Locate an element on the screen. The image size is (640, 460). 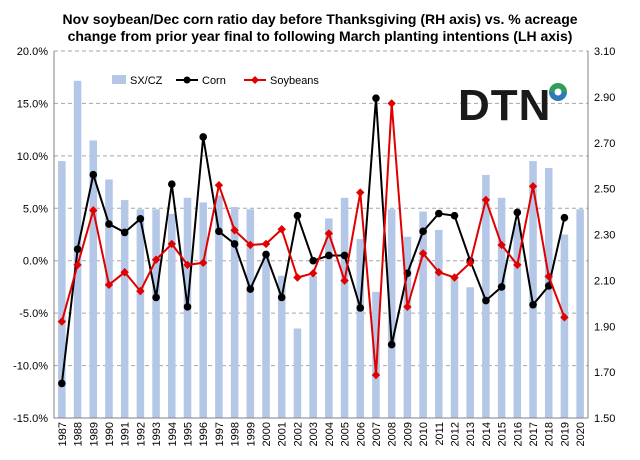
x-tick-label: 1997 is located at coordinates (220, 434).